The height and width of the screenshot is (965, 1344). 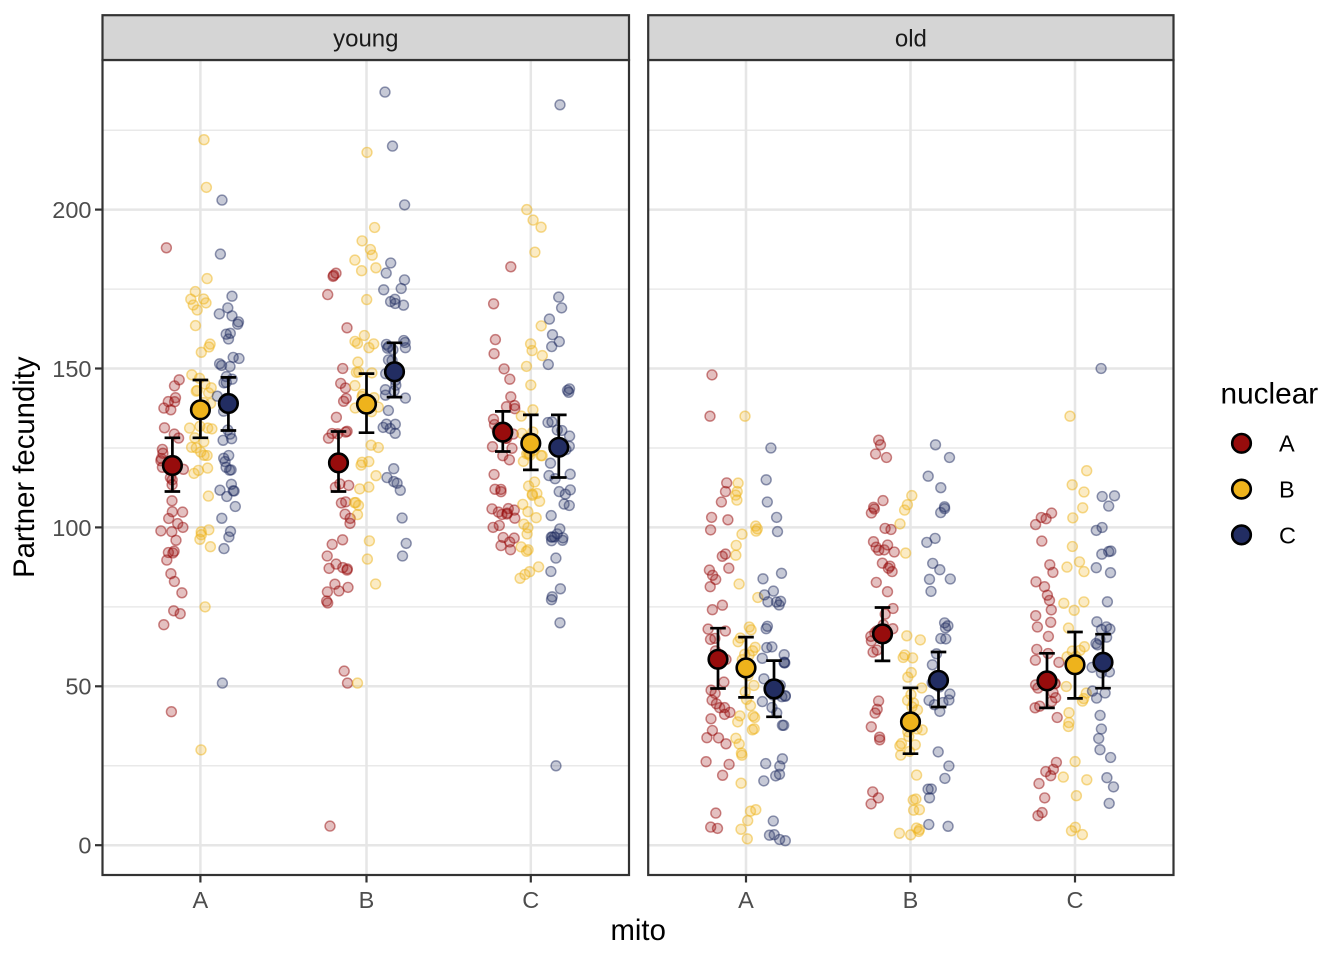 What do you see at coordinates (365, 39) in the screenshot?
I see `svg-text: young` at bounding box center [365, 39].